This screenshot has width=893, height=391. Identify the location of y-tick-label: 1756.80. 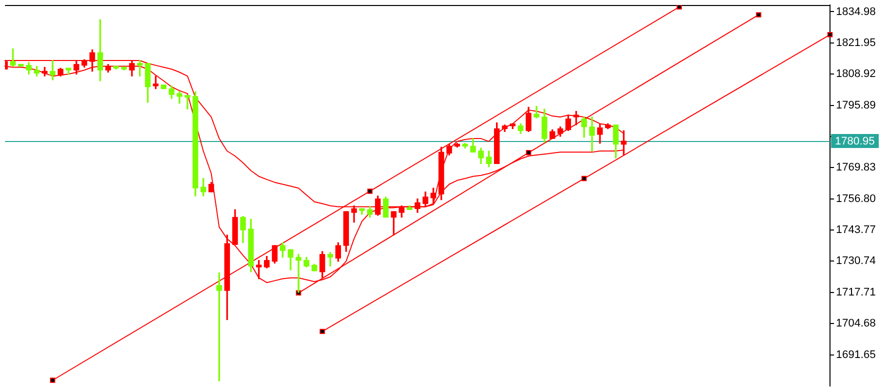
(856, 198).